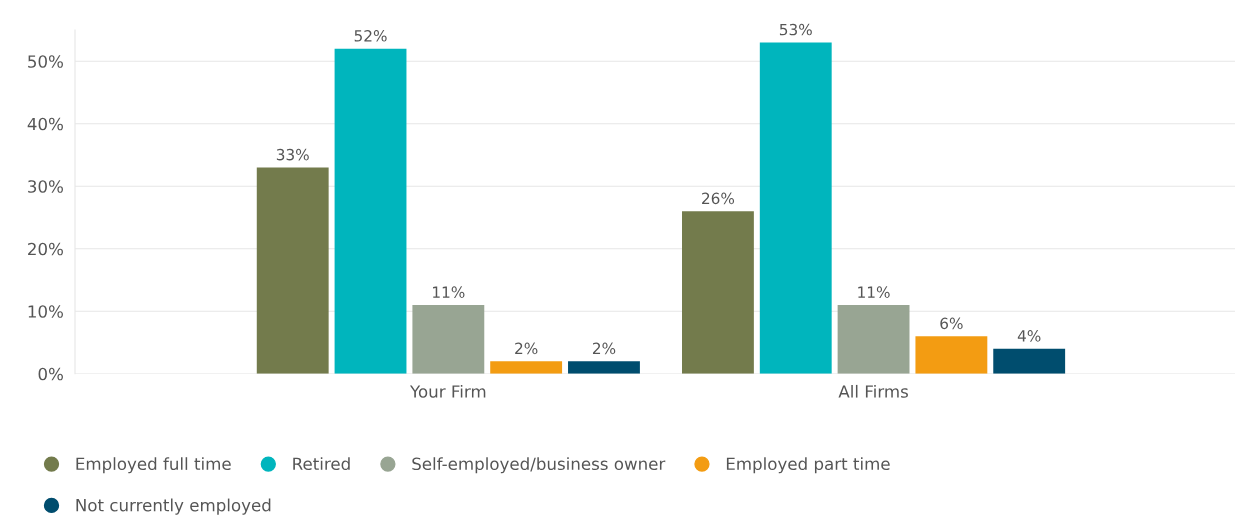 The width and height of the screenshot is (1242, 517). Describe the element at coordinates (45, 61) in the screenshot. I see `y-tick-label: 50%` at that location.